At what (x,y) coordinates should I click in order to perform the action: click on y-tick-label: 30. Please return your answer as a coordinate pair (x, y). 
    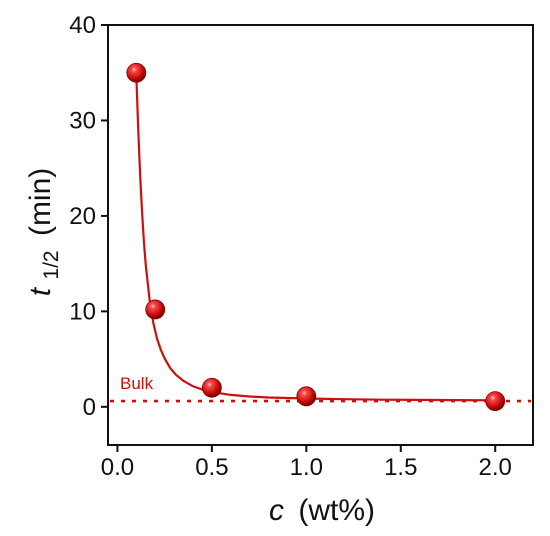
    Looking at the image, I should click on (82, 120).